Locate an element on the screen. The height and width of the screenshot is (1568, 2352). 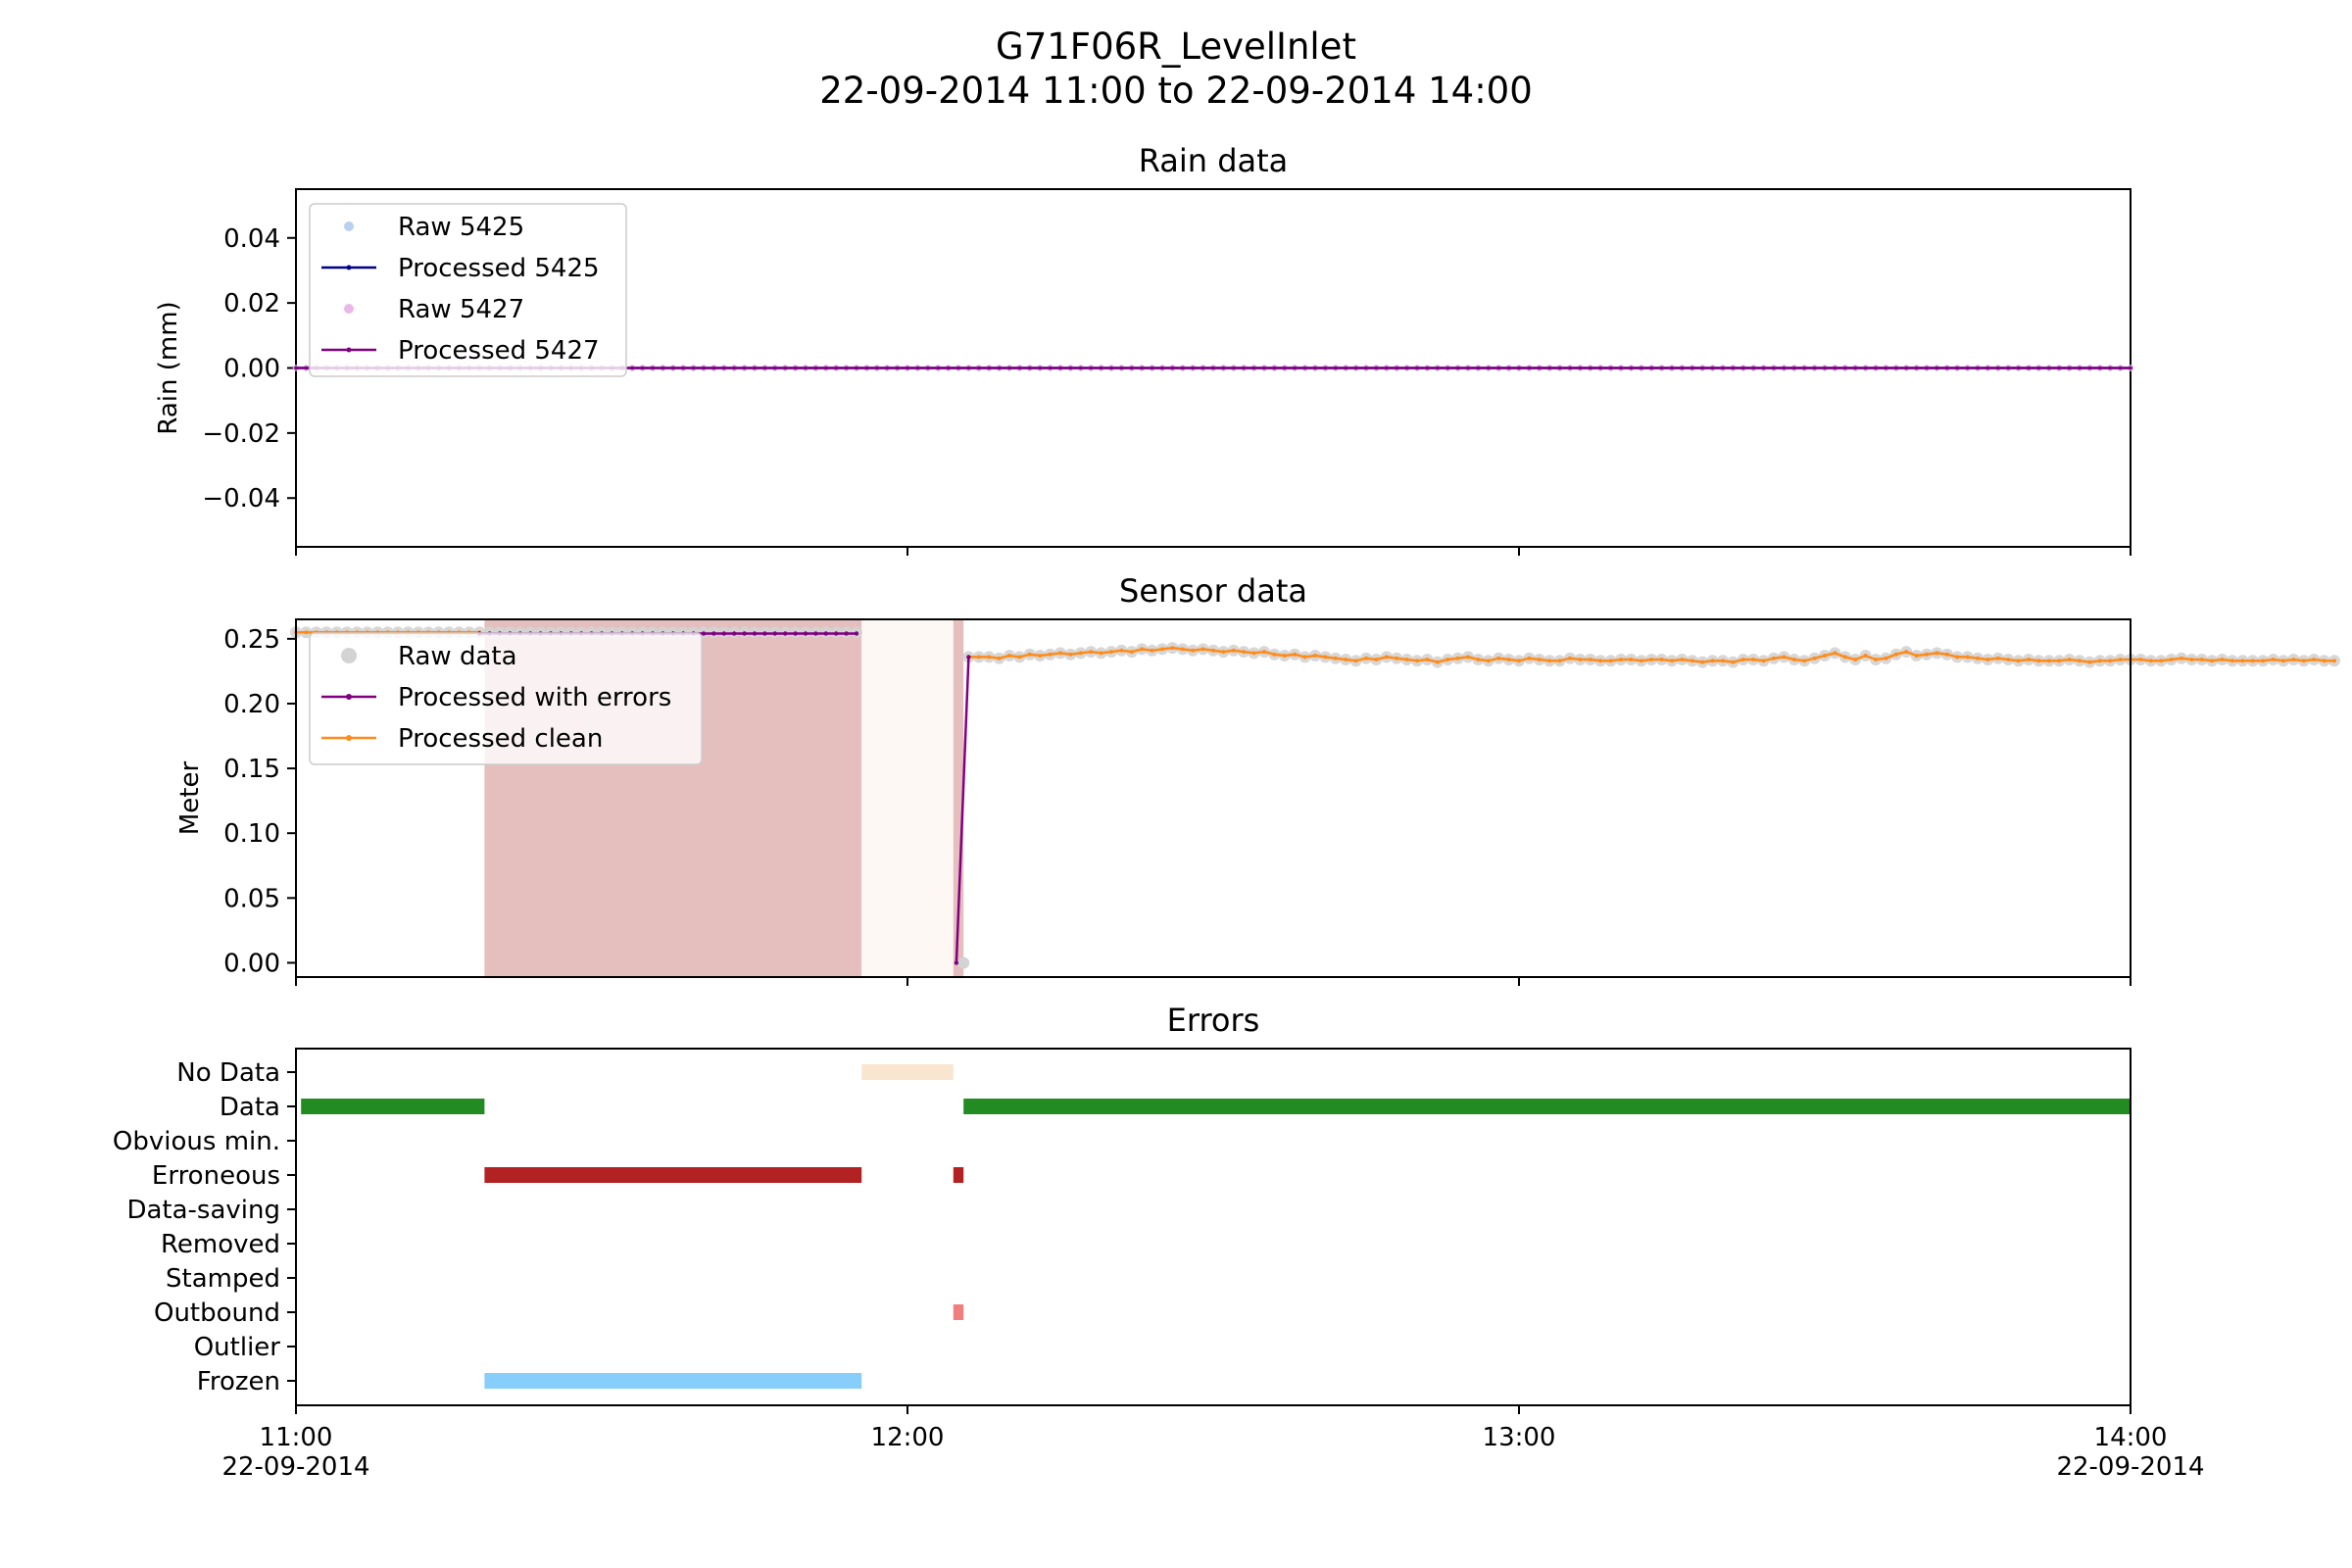
legend-label: Raw 5425 is located at coordinates (461, 227).